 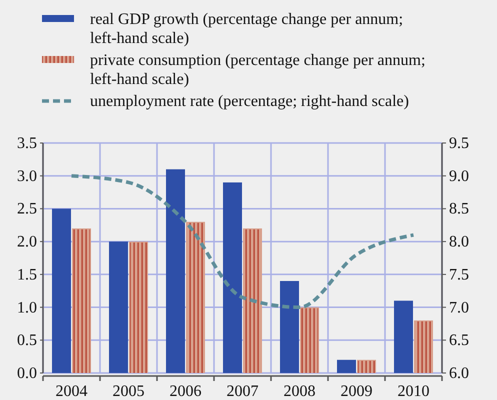 I want to click on x-tick-label: 2008, so click(x=300, y=391).